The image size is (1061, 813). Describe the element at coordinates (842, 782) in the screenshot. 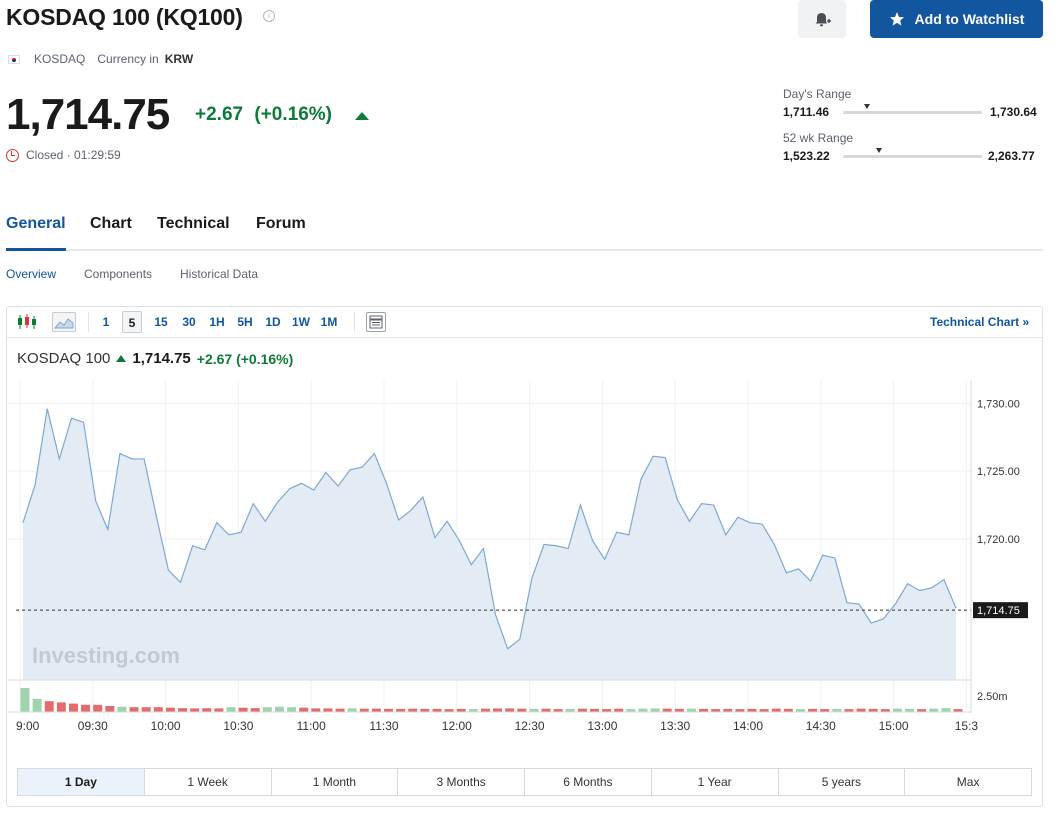

I see `period-5-years: 5 years` at that location.